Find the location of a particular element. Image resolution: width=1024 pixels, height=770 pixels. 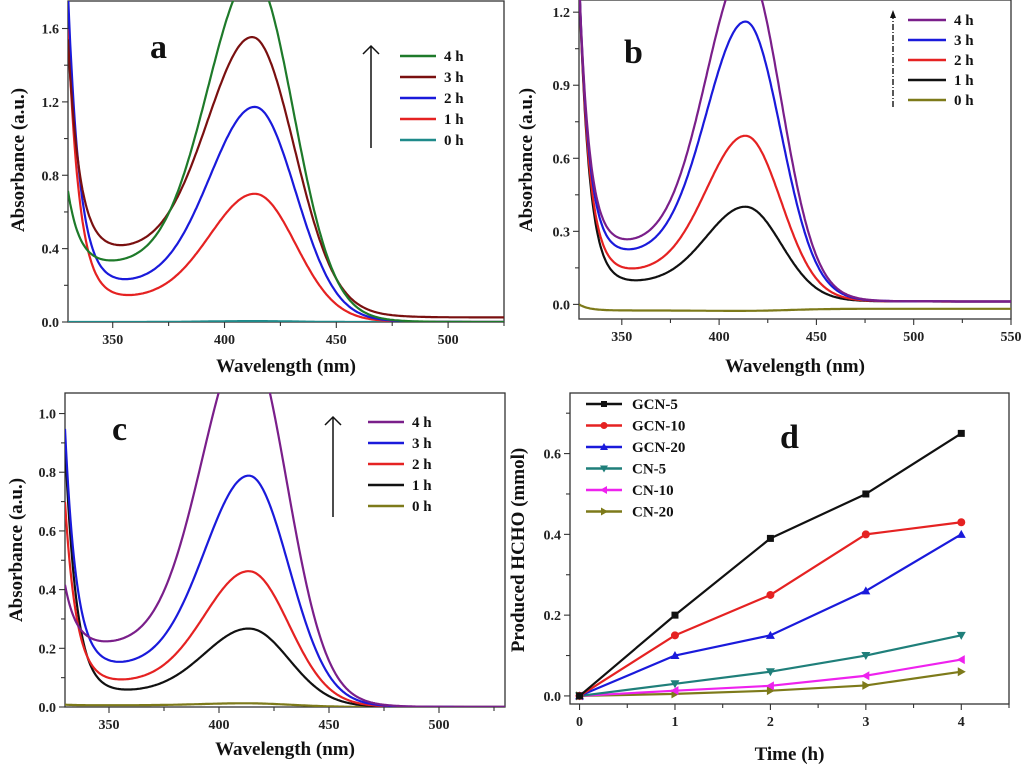

legend-label: 4 h is located at coordinates (454, 57).